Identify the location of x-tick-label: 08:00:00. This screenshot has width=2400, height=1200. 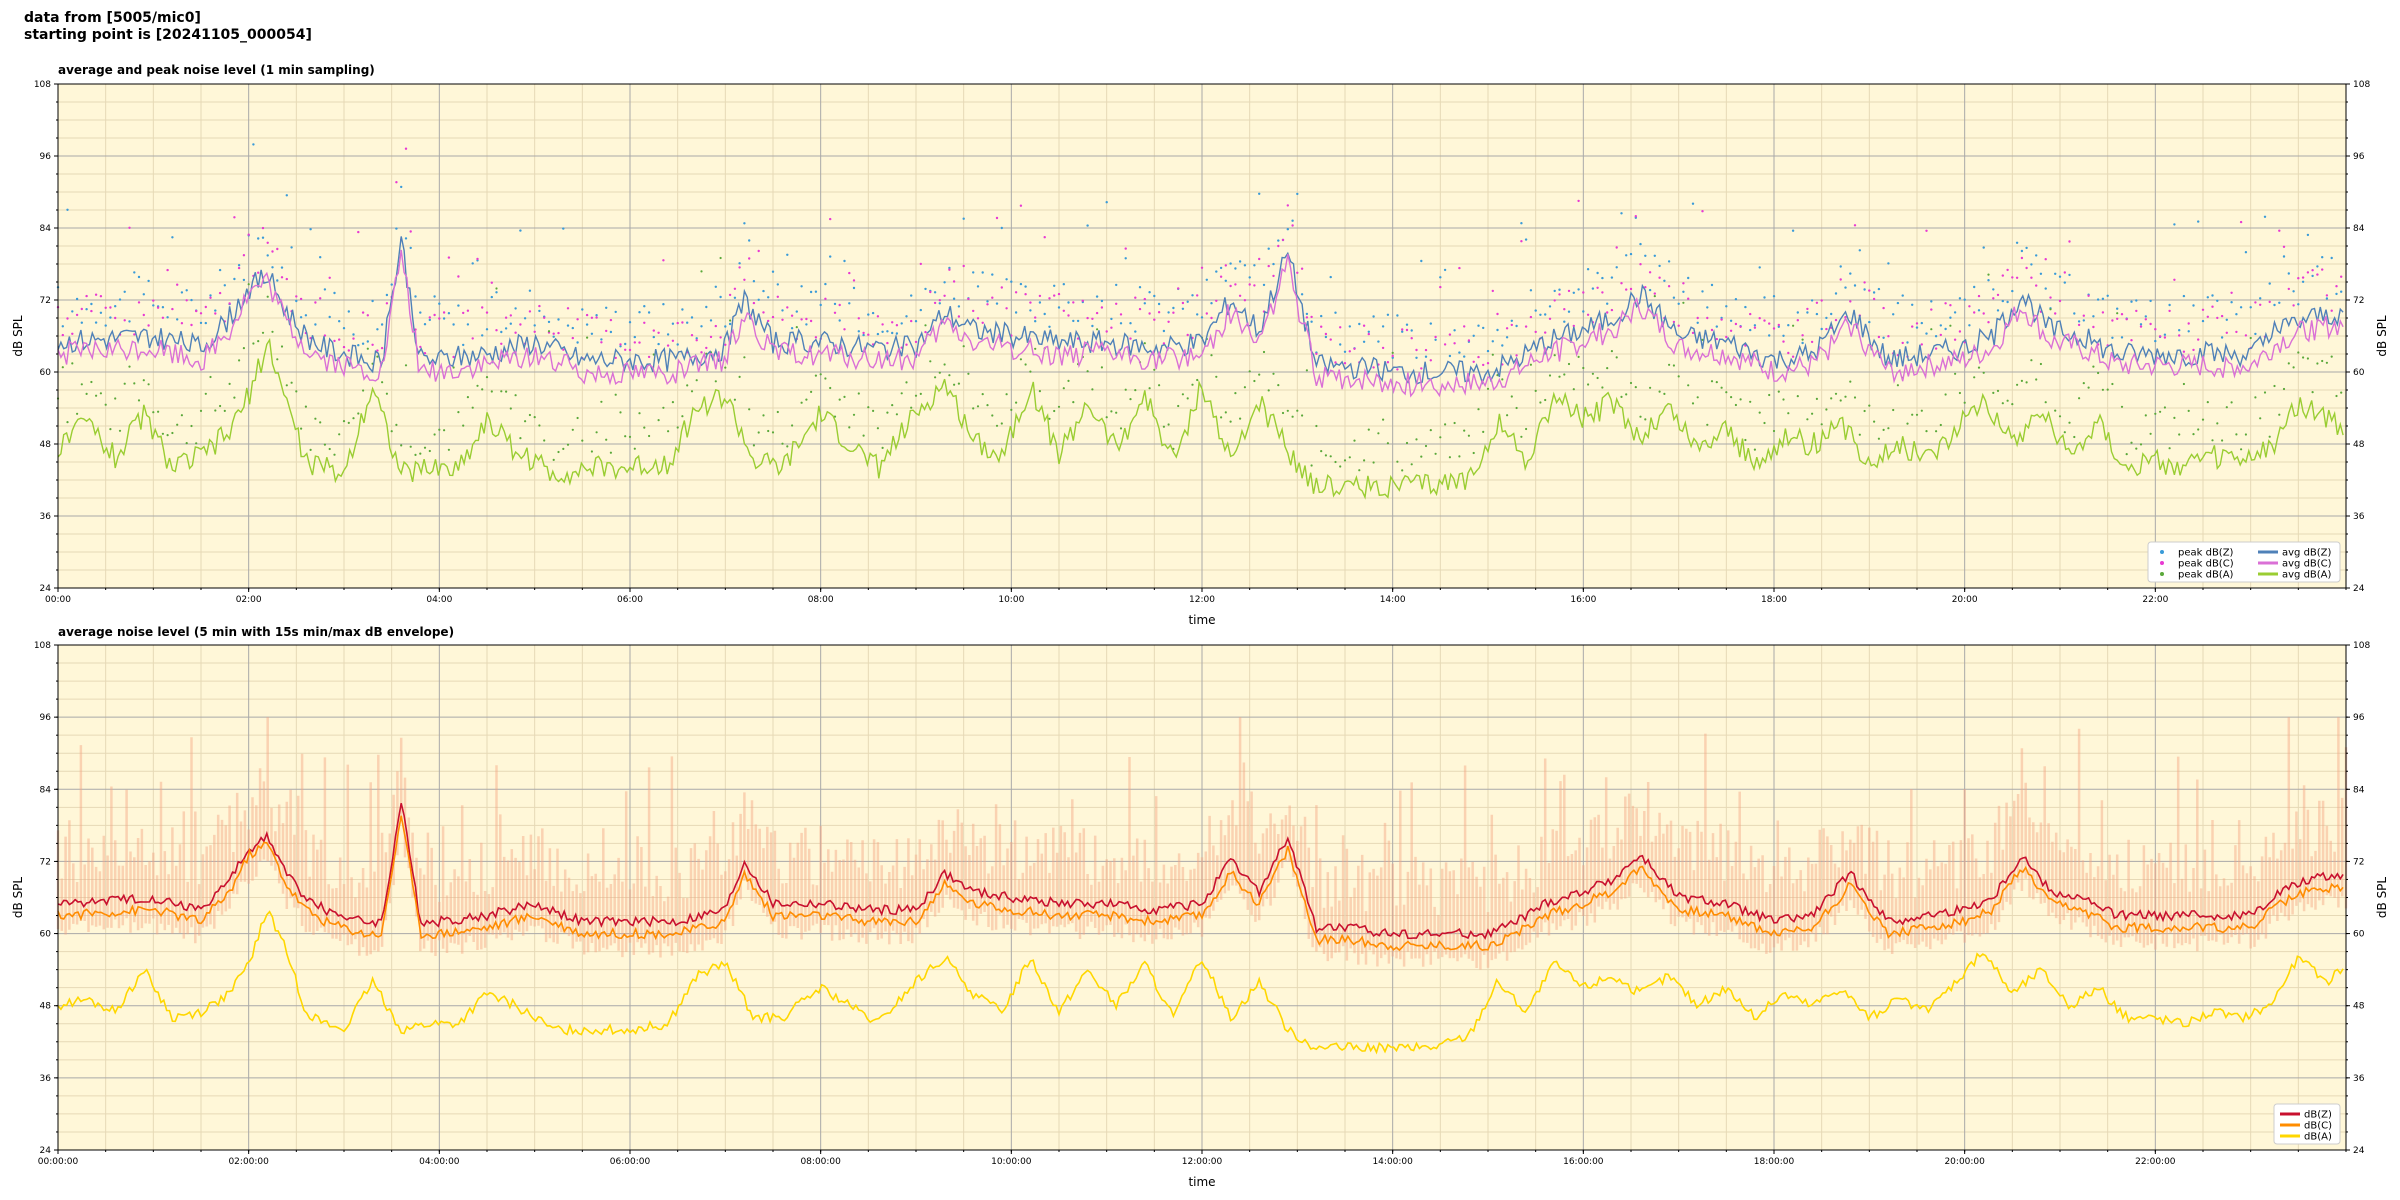
(820, 1162).